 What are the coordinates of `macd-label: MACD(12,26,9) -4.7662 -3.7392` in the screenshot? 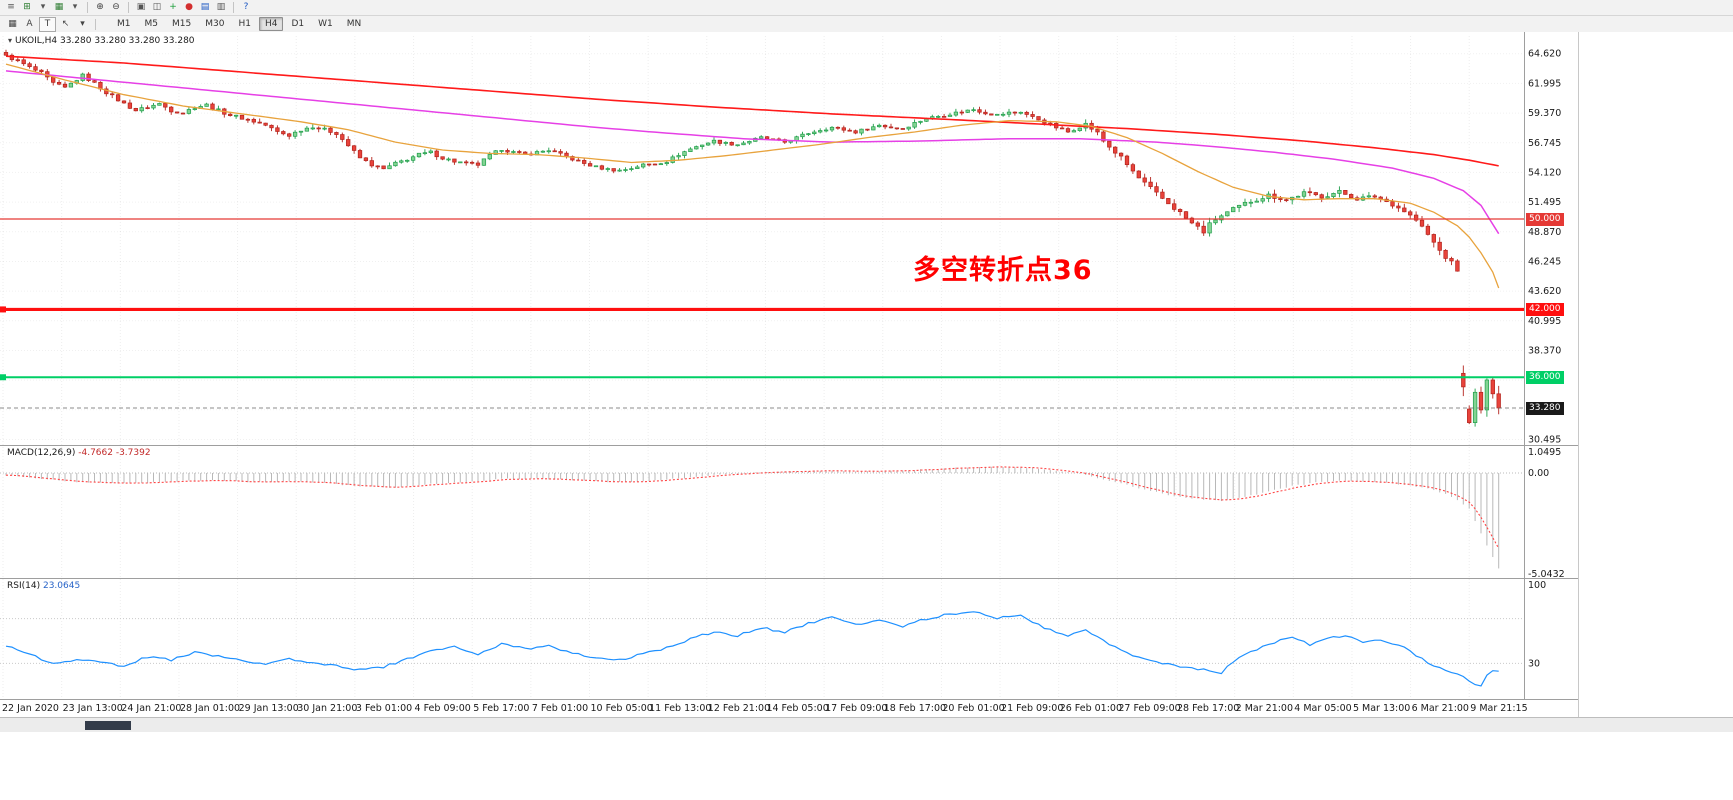 It's located at (79, 453).